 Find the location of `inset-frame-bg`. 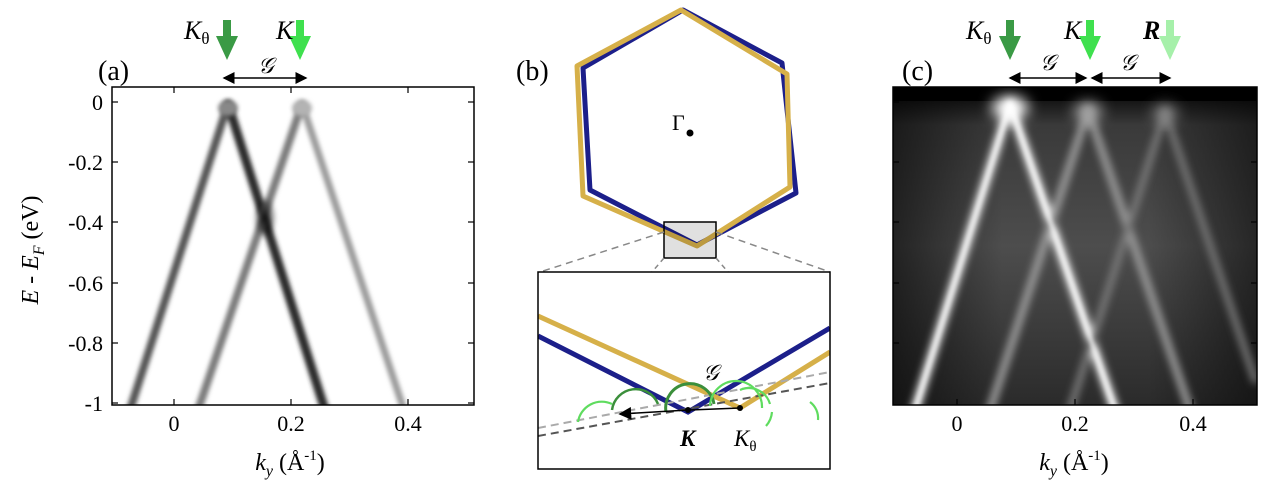

inset-frame-bg is located at coordinates (684, 370).